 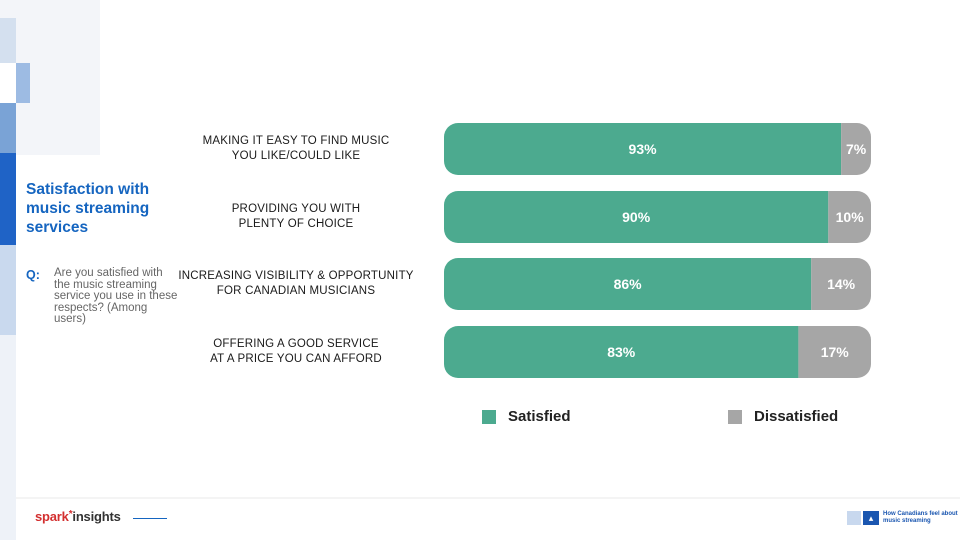 What do you see at coordinates (150, 518) in the screenshot?
I see `brand-underline` at bounding box center [150, 518].